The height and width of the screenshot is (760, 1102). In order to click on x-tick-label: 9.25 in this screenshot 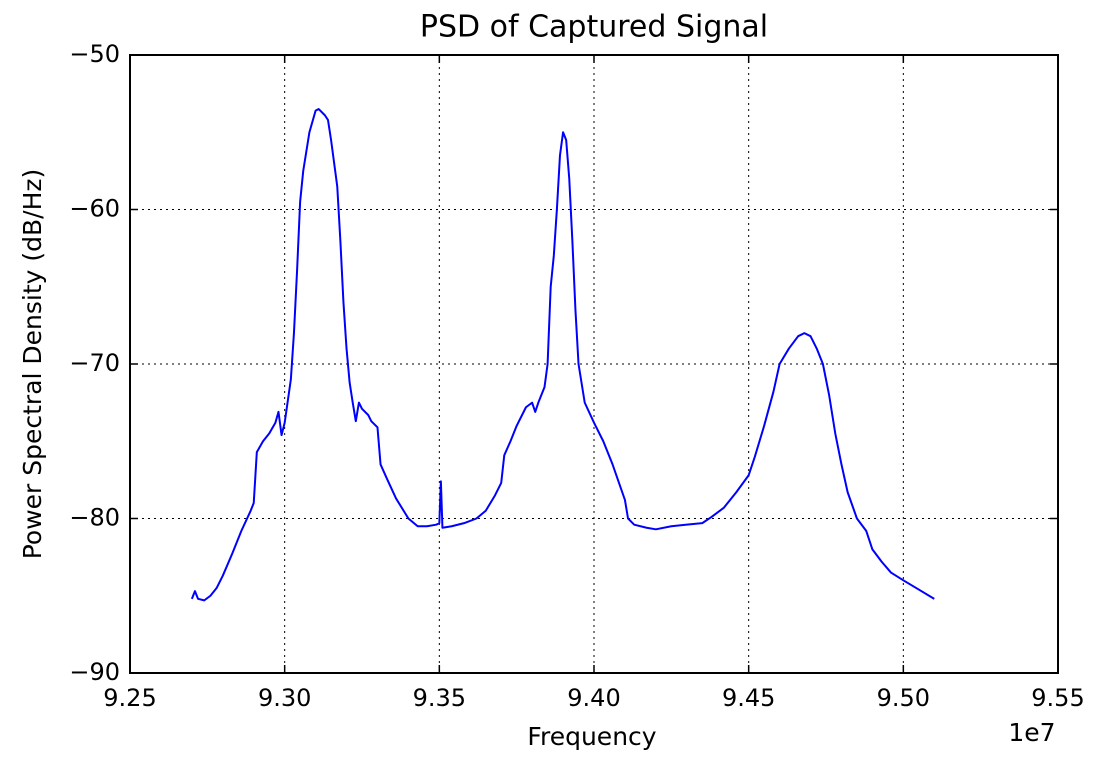, I will do `click(129, 698)`.